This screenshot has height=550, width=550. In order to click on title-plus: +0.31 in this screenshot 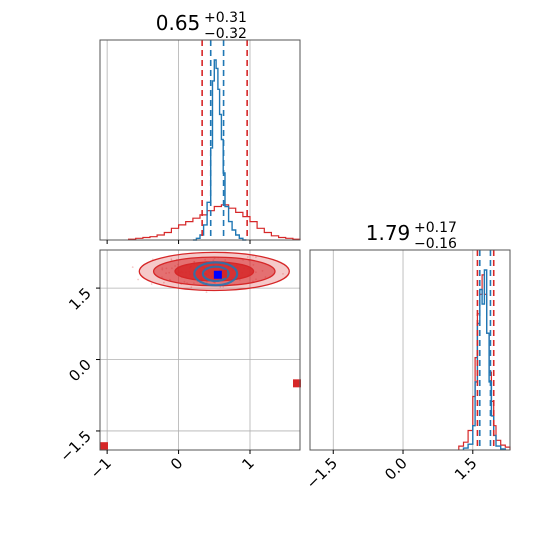, I will do `click(225, 18)`.